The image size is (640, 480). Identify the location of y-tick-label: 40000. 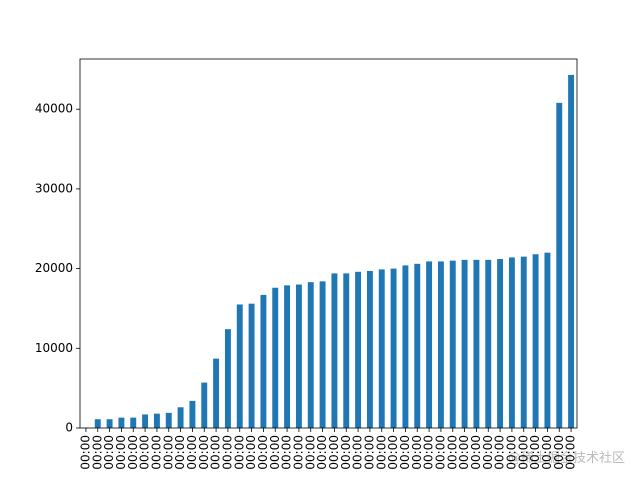
(54, 109).